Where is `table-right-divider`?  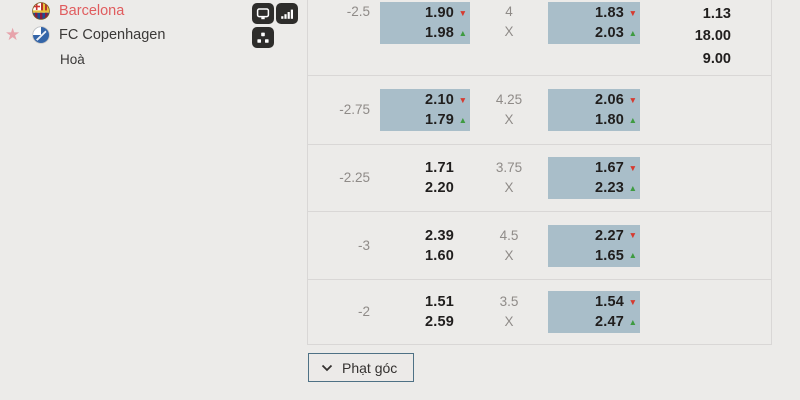
table-right-divider is located at coordinates (771, 172).